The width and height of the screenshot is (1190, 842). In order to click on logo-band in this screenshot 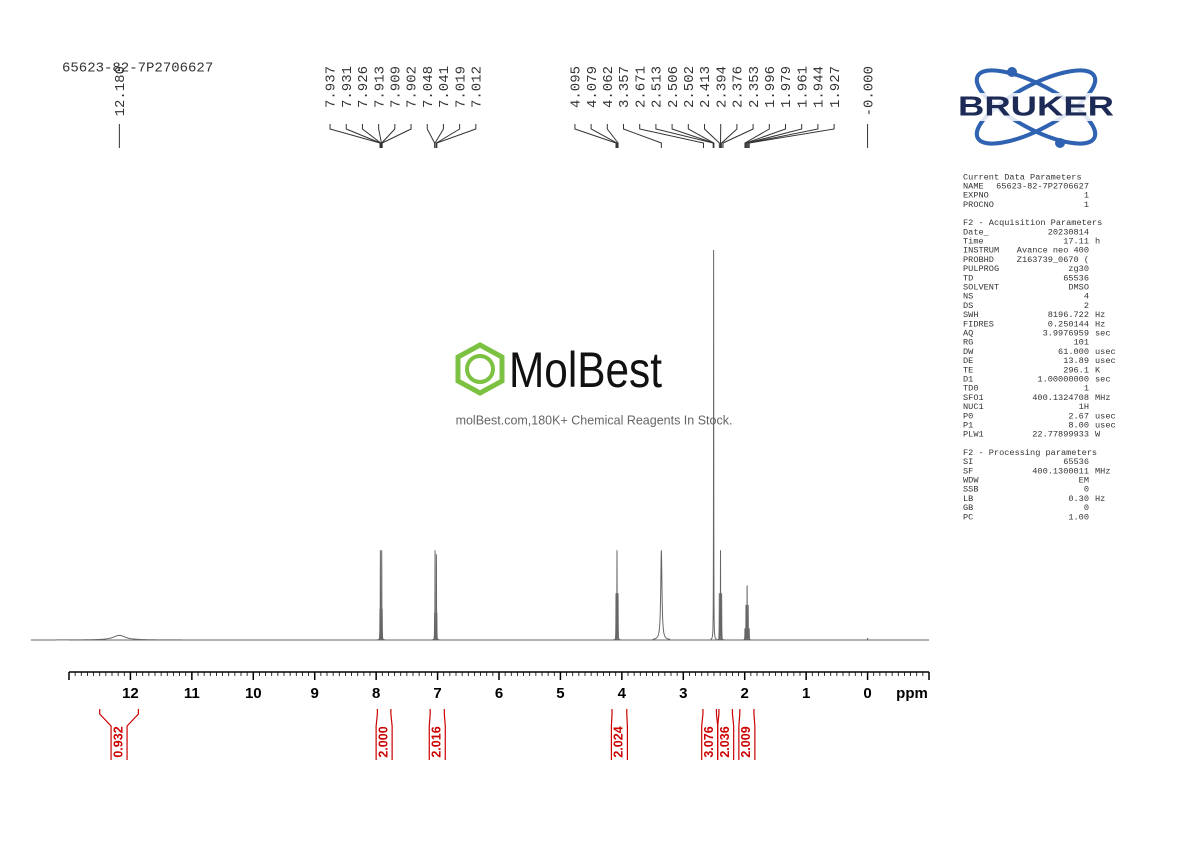, I will do `click(1036, 107)`.